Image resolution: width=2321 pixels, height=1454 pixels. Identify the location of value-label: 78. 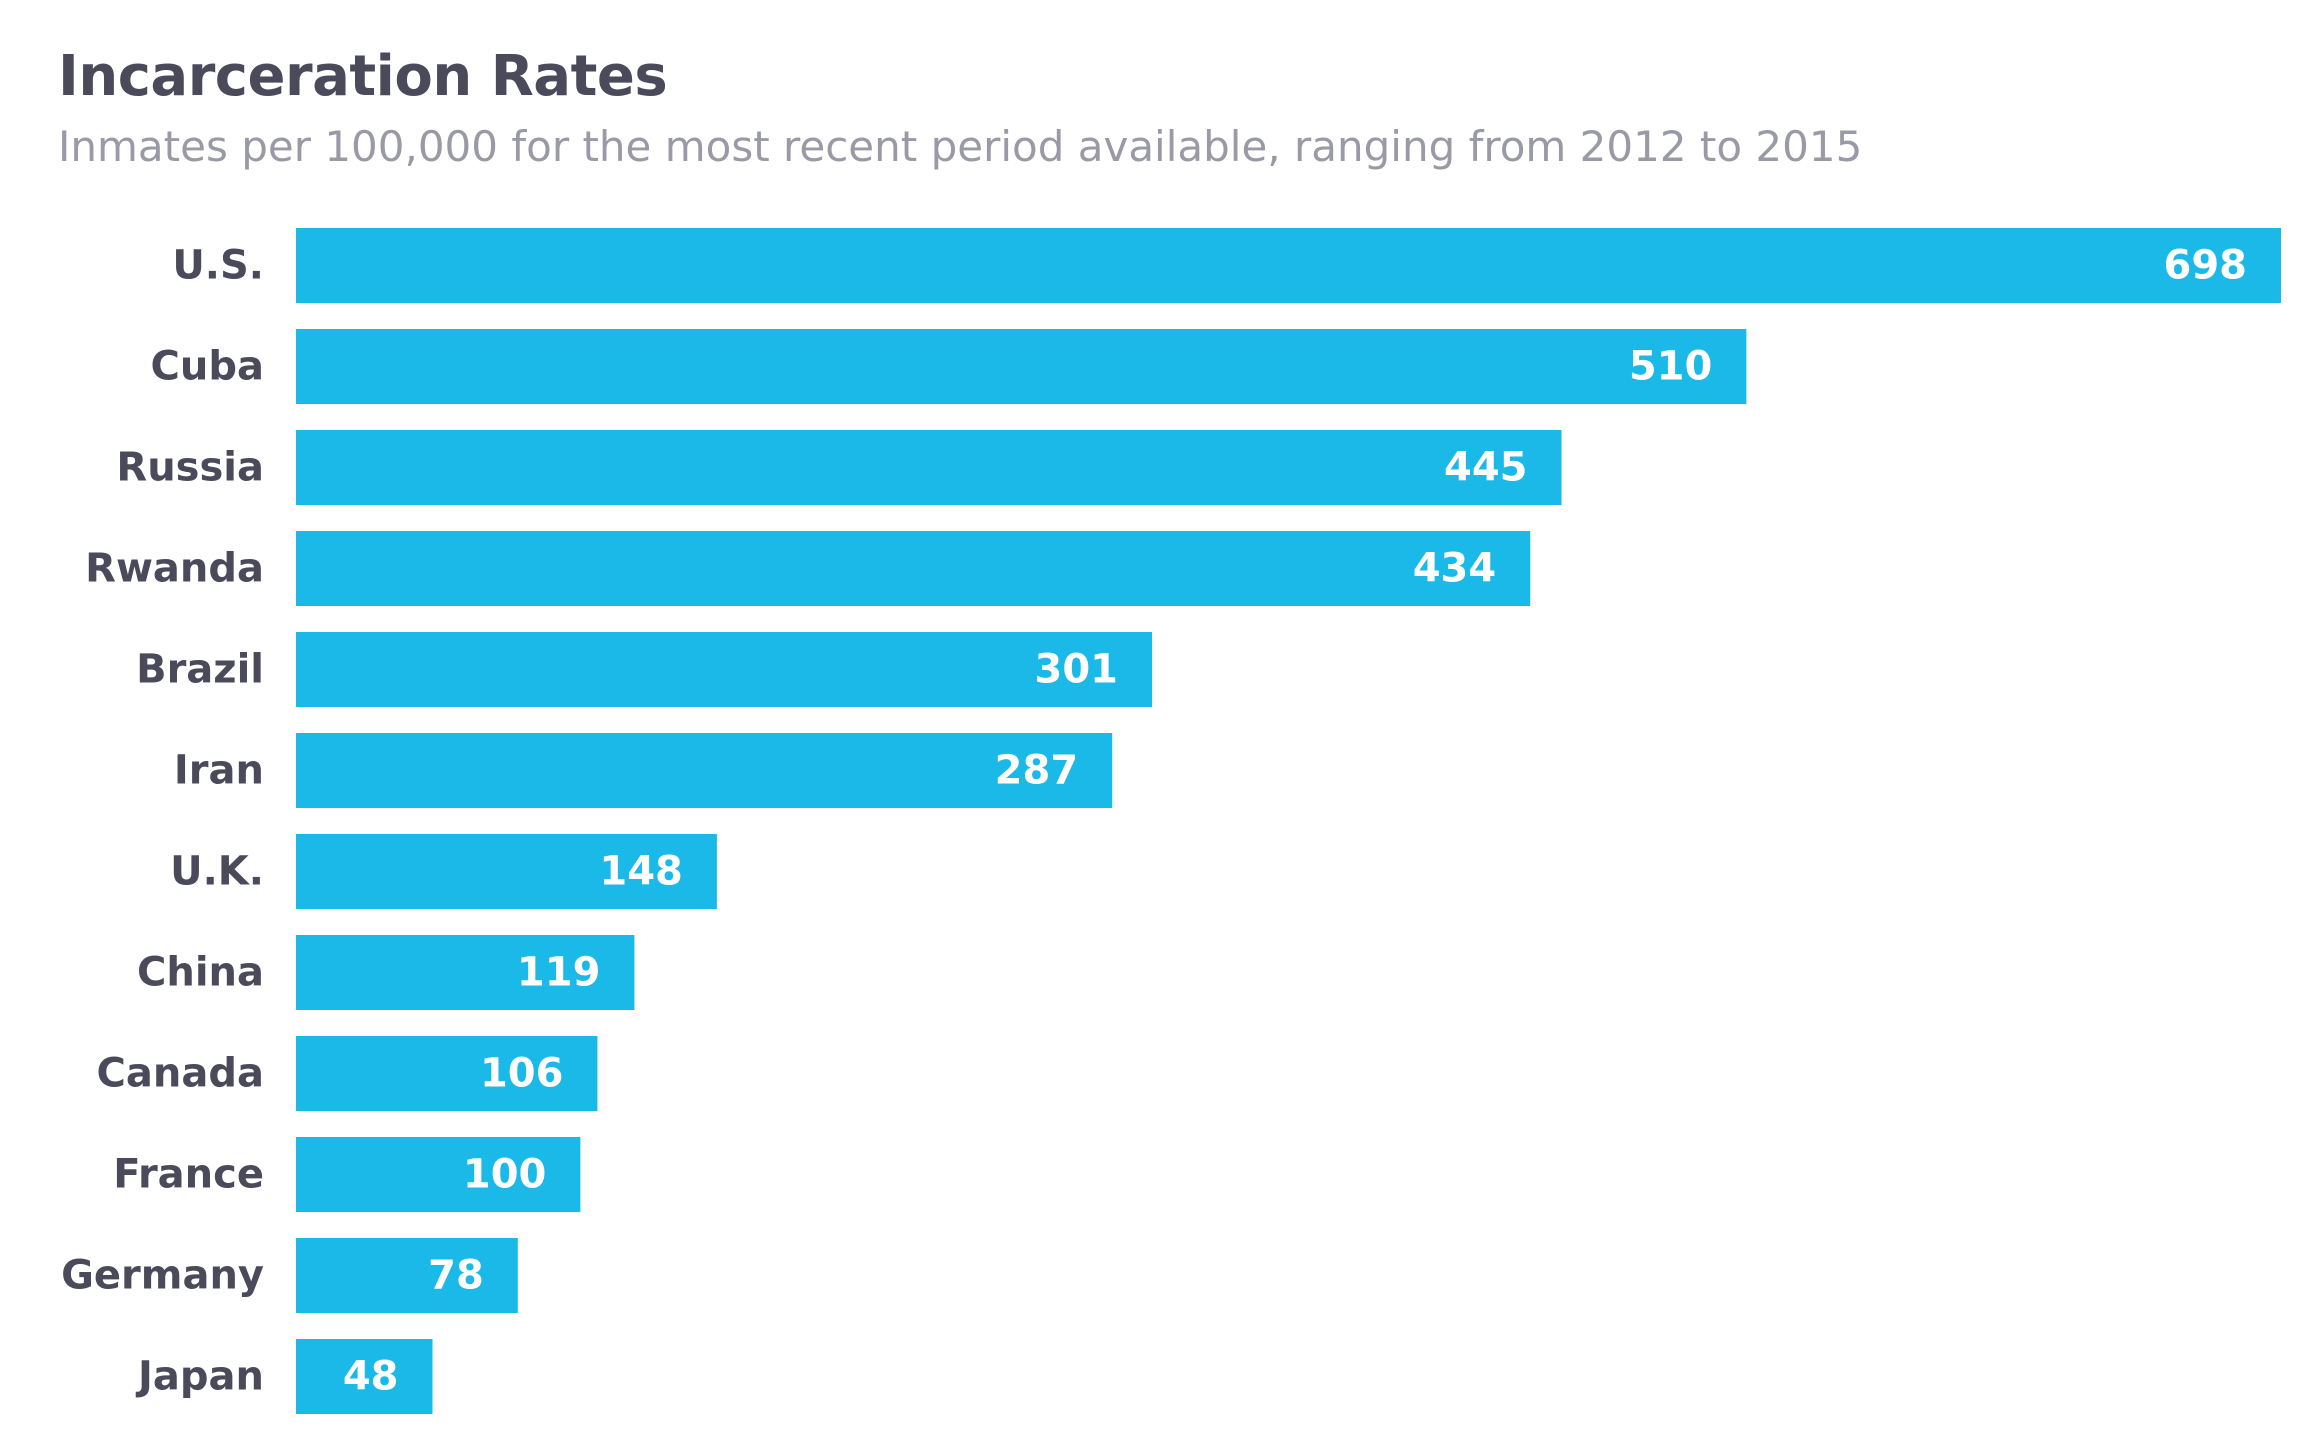
(456, 1276).